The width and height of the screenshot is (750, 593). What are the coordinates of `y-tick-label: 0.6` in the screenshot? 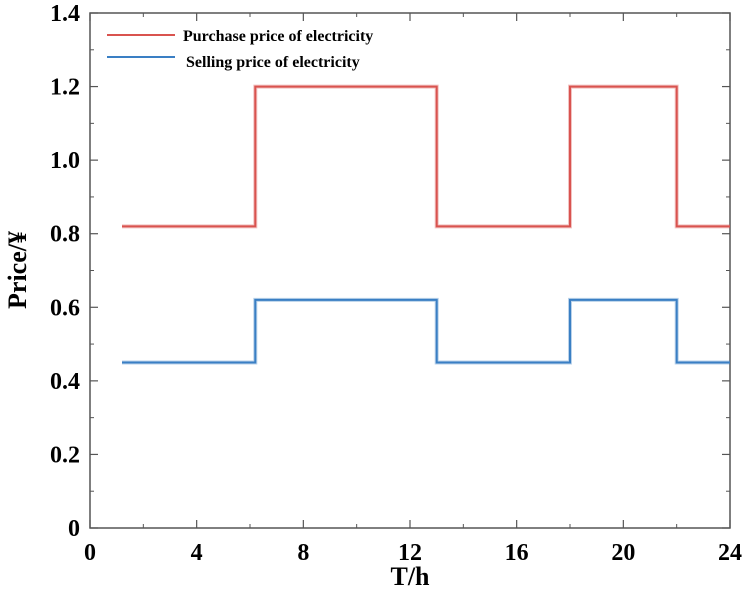 It's located at (65, 308).